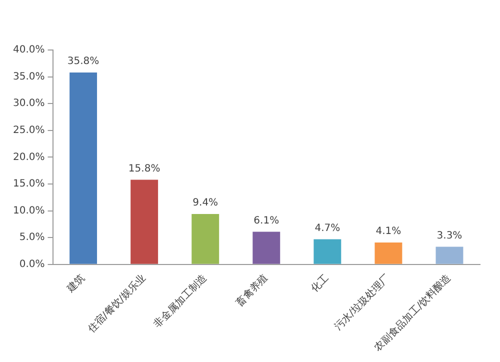 The image size is (500, 362). Describe the element at coordinates (28, 157) in the screenshot. I see `y-tick-label: 20.0%` at that location.